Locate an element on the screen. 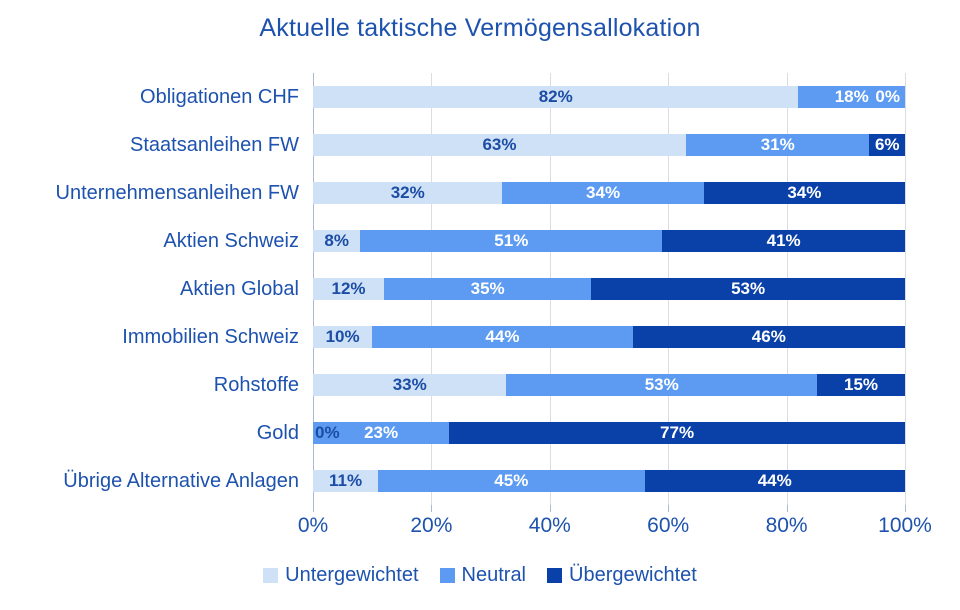  category-label: Immobilien Schweiz is located at coordinates (210, 337).